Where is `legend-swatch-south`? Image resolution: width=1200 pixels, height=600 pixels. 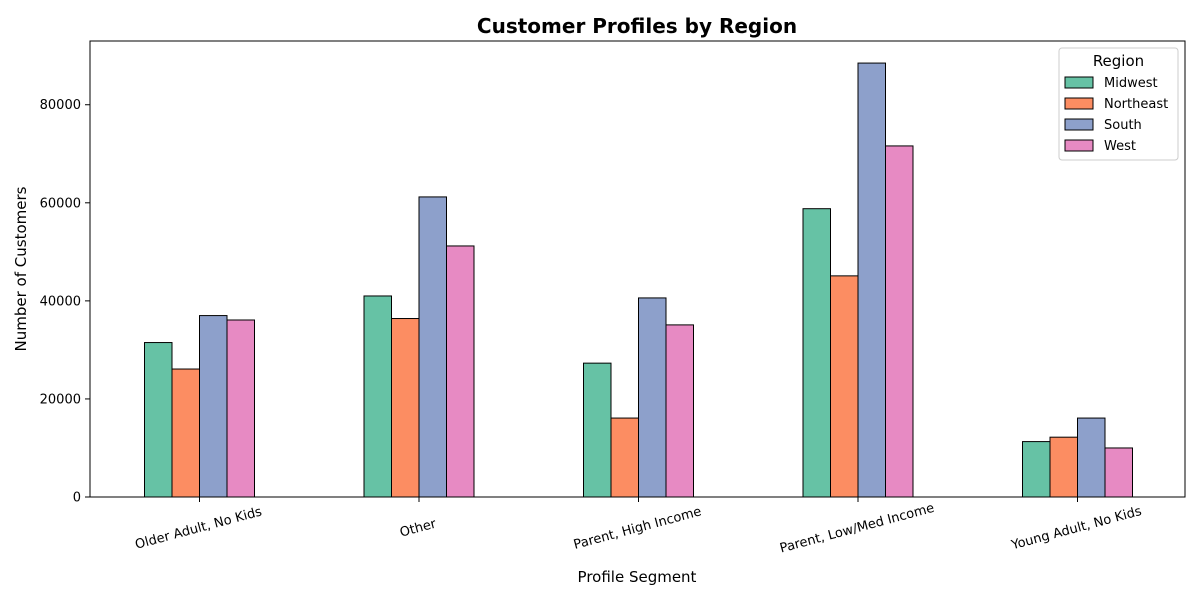
legend-swatch-south is located at coordinates (1079, 124).